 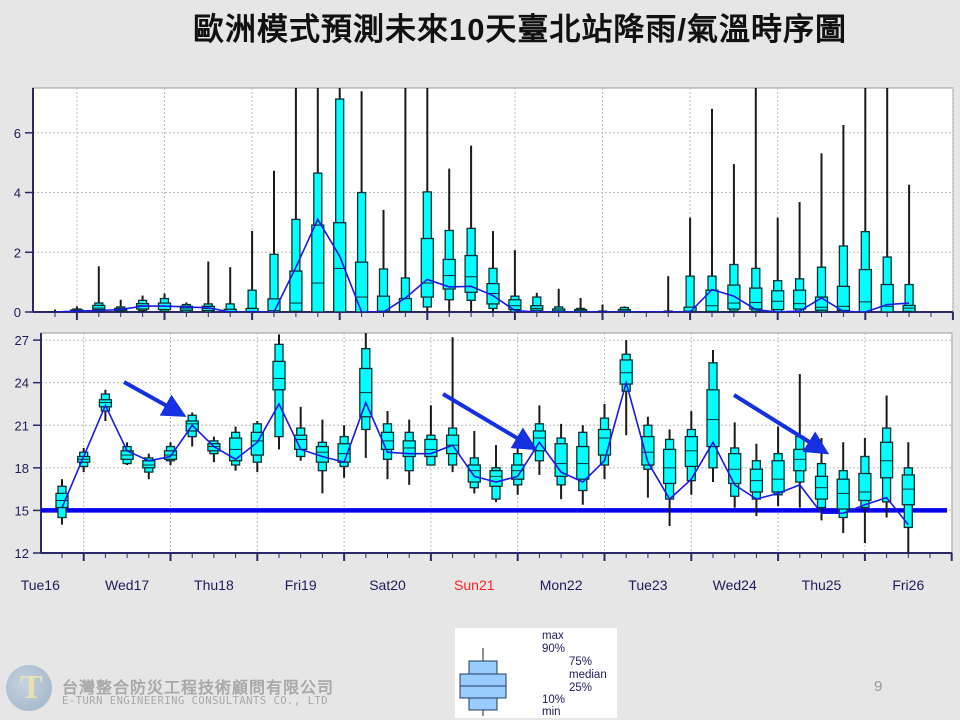 I want to click on y-tick-label: 6, so click(x=17, y=133).